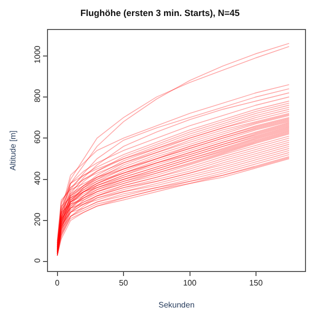  I want to click on y-axis-title: Altitude [m], so click(13, 150).